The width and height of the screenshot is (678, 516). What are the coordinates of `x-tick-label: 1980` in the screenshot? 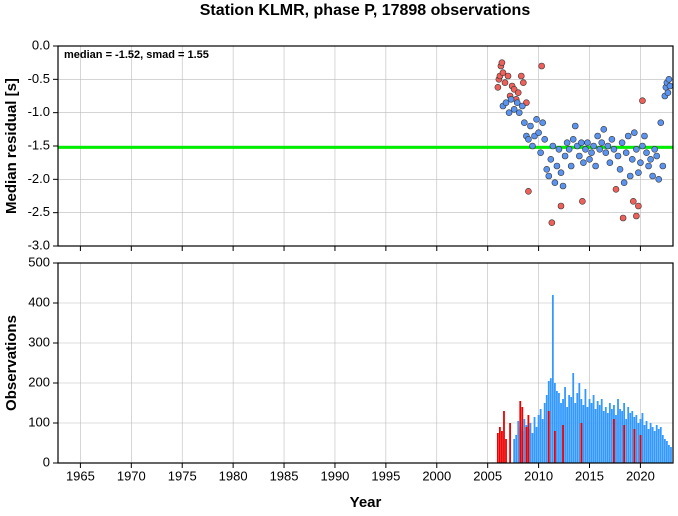 It's located at (233, 475).